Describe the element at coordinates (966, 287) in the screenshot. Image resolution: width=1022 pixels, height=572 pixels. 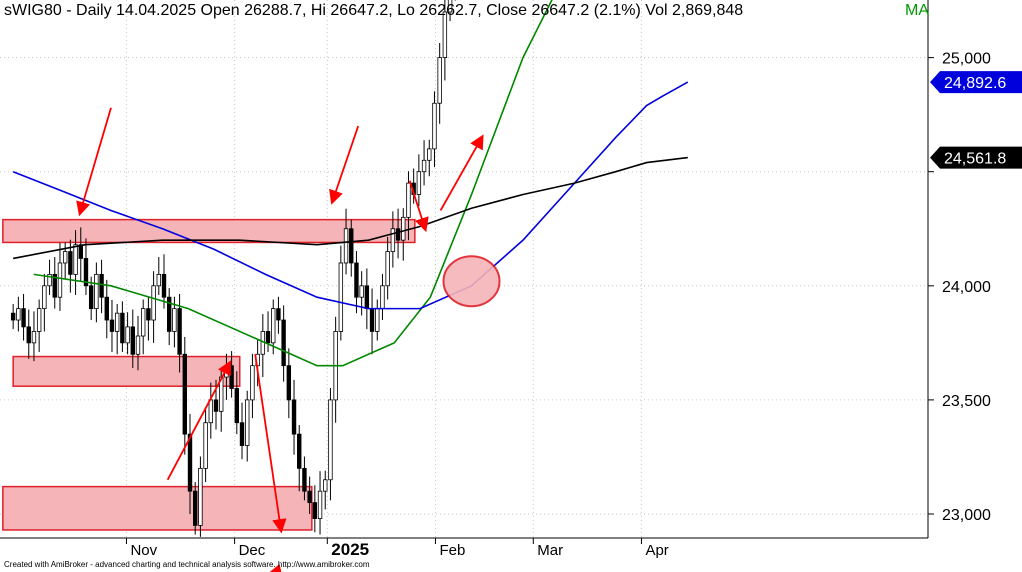
I see `y-tick-label: 24,000` at that location.